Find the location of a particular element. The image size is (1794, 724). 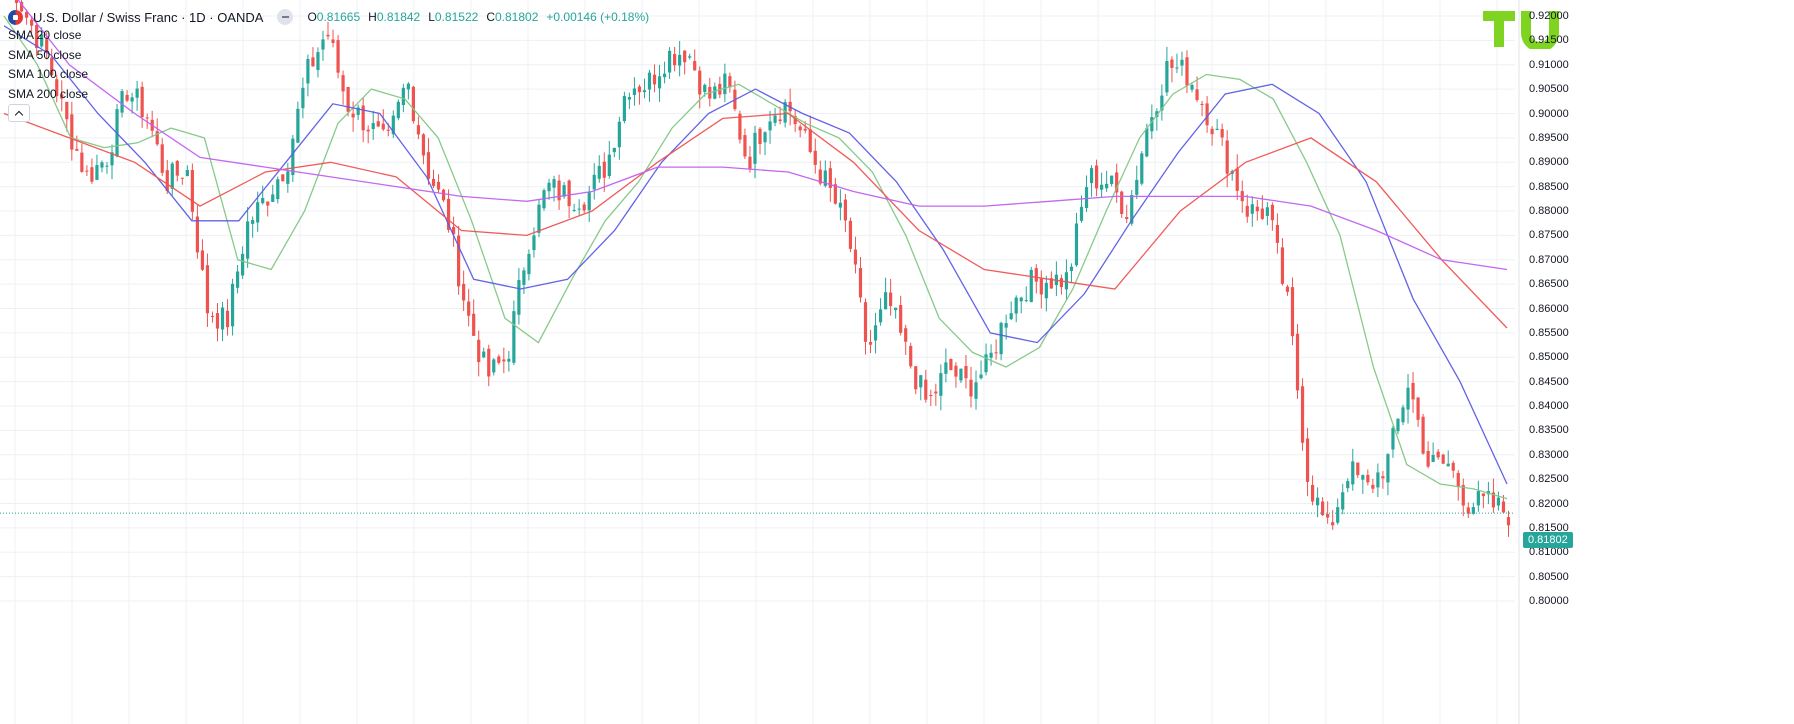

indicator-sma100: SMA 100 close is located at coordinates (48, 74).